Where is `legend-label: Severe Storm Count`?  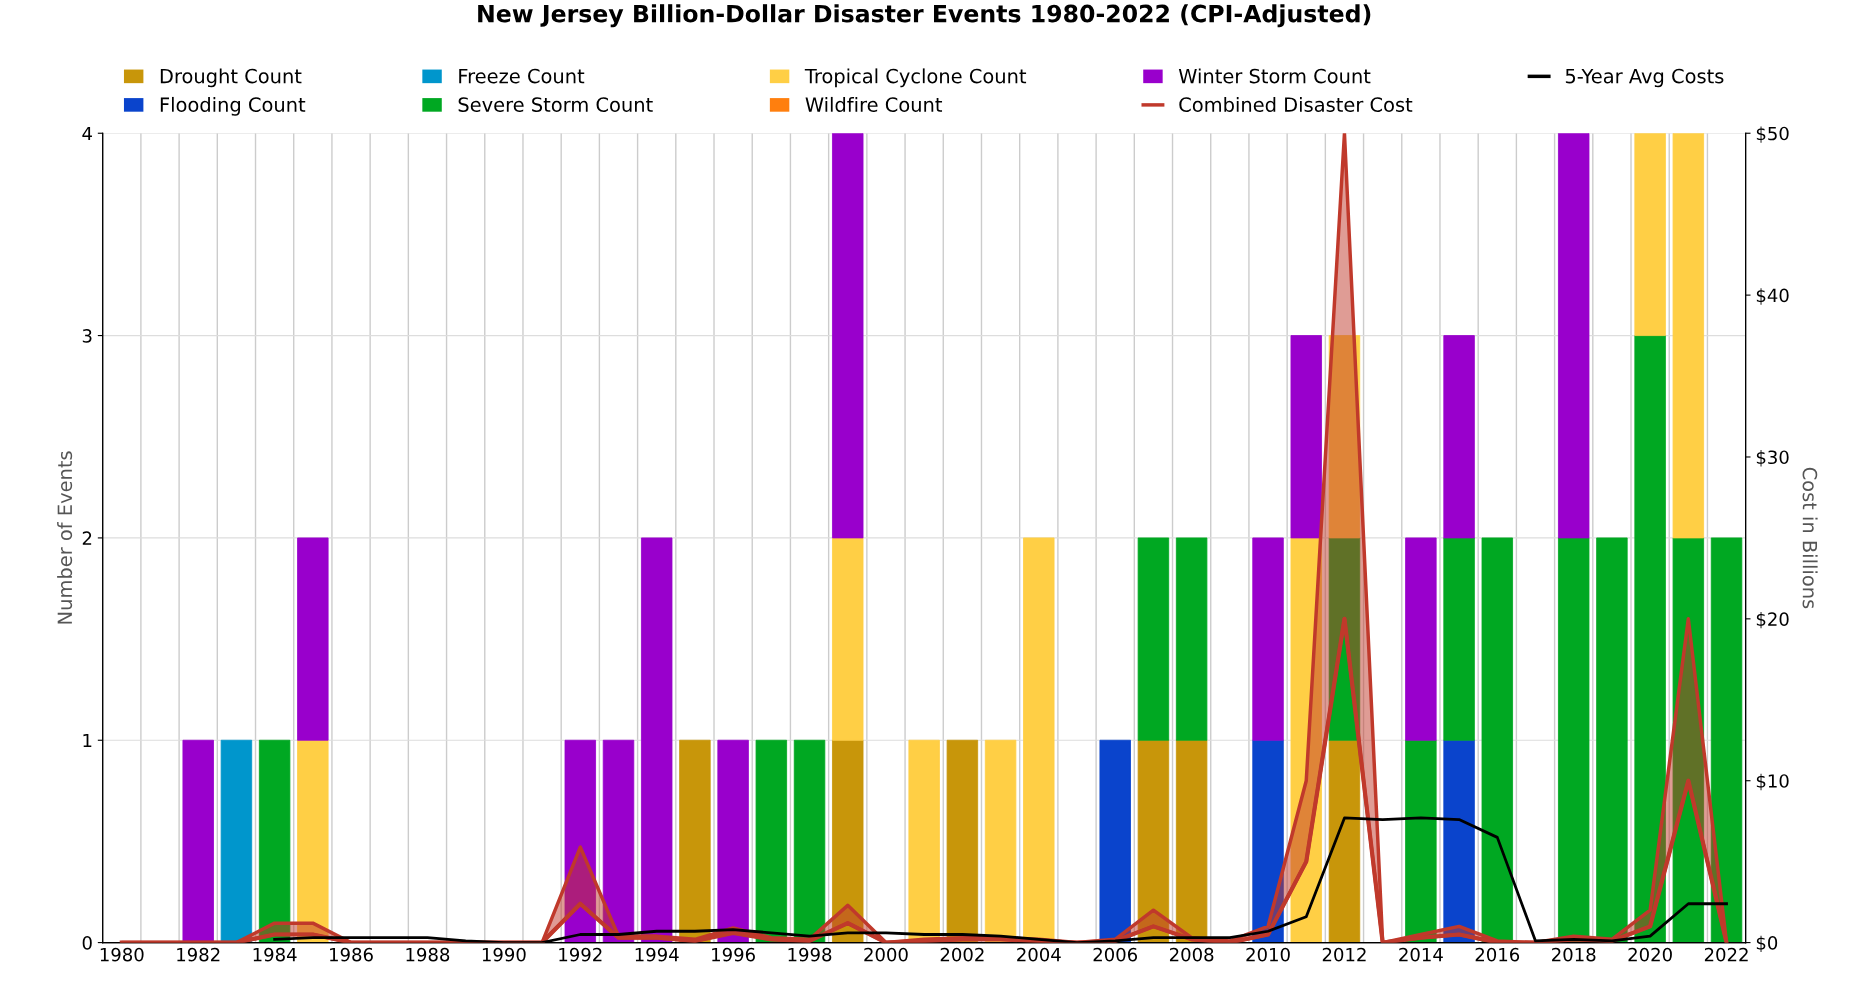 legend-label: Severe Storm Count is located at coordinates (555, 104).